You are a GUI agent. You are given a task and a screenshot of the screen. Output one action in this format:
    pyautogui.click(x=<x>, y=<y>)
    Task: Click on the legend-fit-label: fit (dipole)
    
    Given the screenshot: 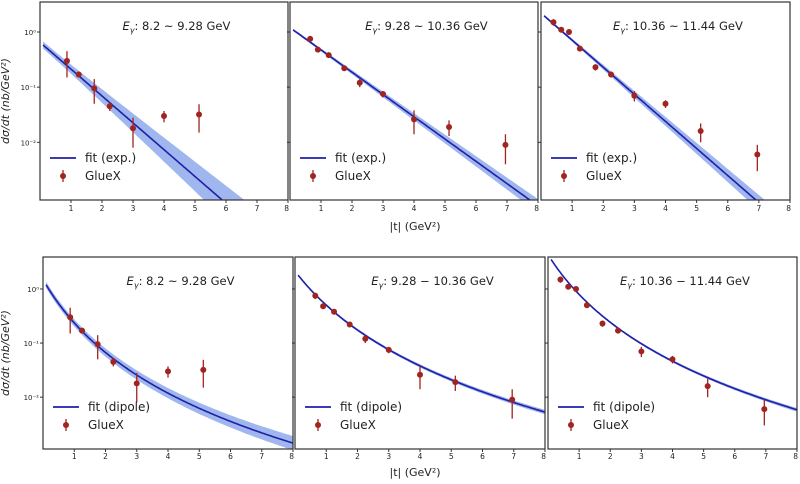 What is the action you would take?
    pyautogui.click(x=119, y=407)
    